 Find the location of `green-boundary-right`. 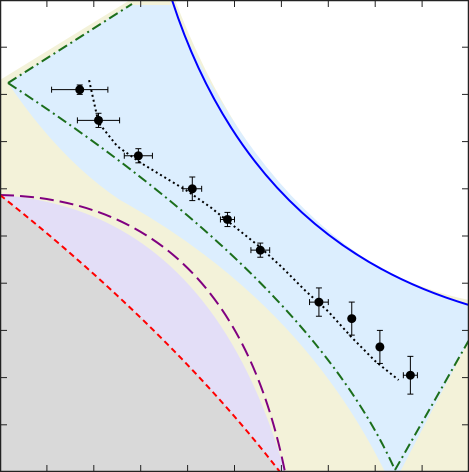

green-boundary-right is located at coordinates (431, 405).